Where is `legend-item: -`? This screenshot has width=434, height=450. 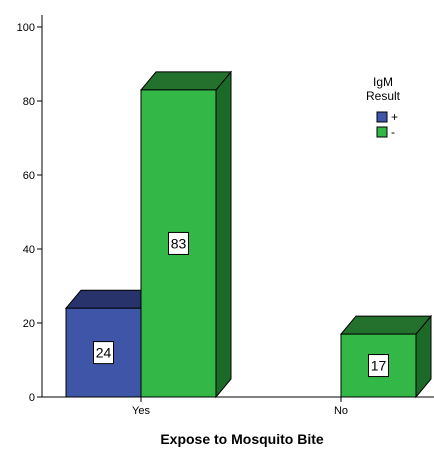
legend-item: - is located at coordinates (385, 132).